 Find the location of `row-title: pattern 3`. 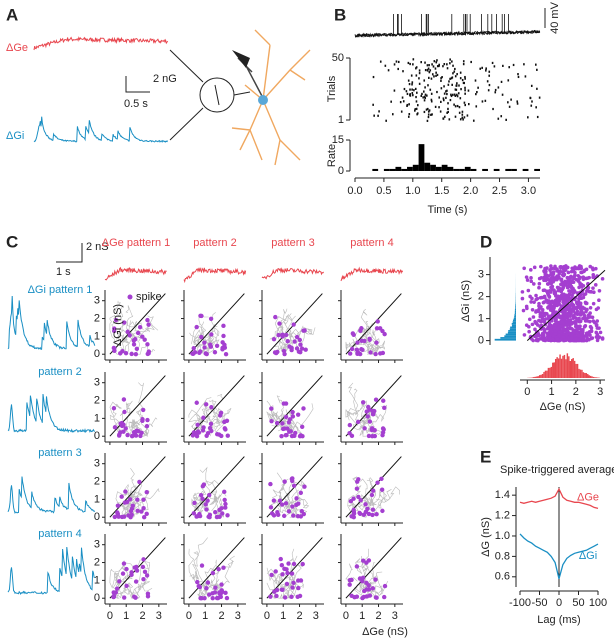

row-title: pattern 3 is located at coordinates (59, 453).